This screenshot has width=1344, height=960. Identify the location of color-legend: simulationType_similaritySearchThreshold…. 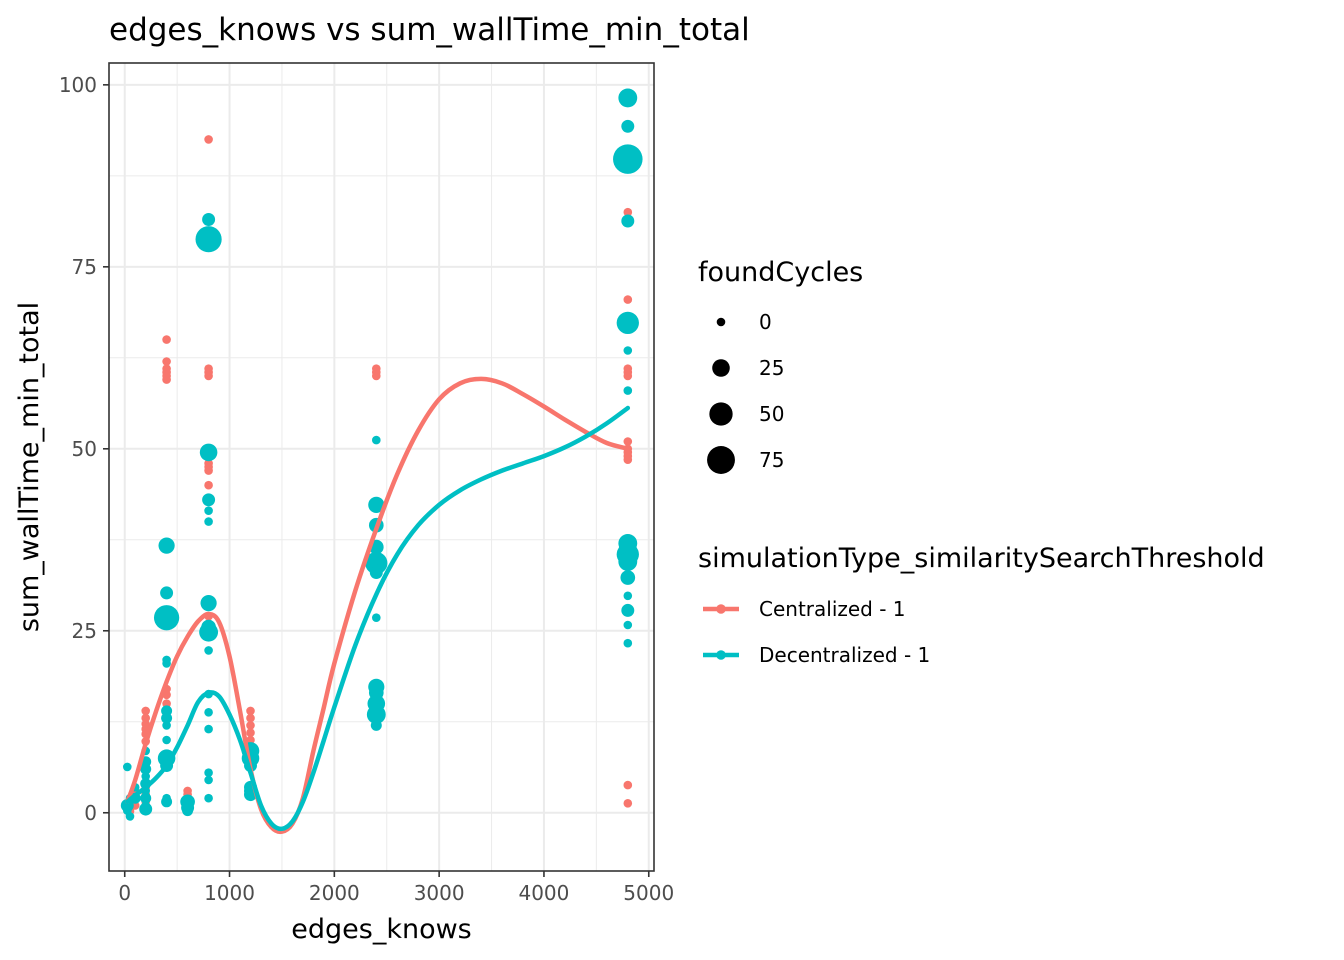
(981, 605).